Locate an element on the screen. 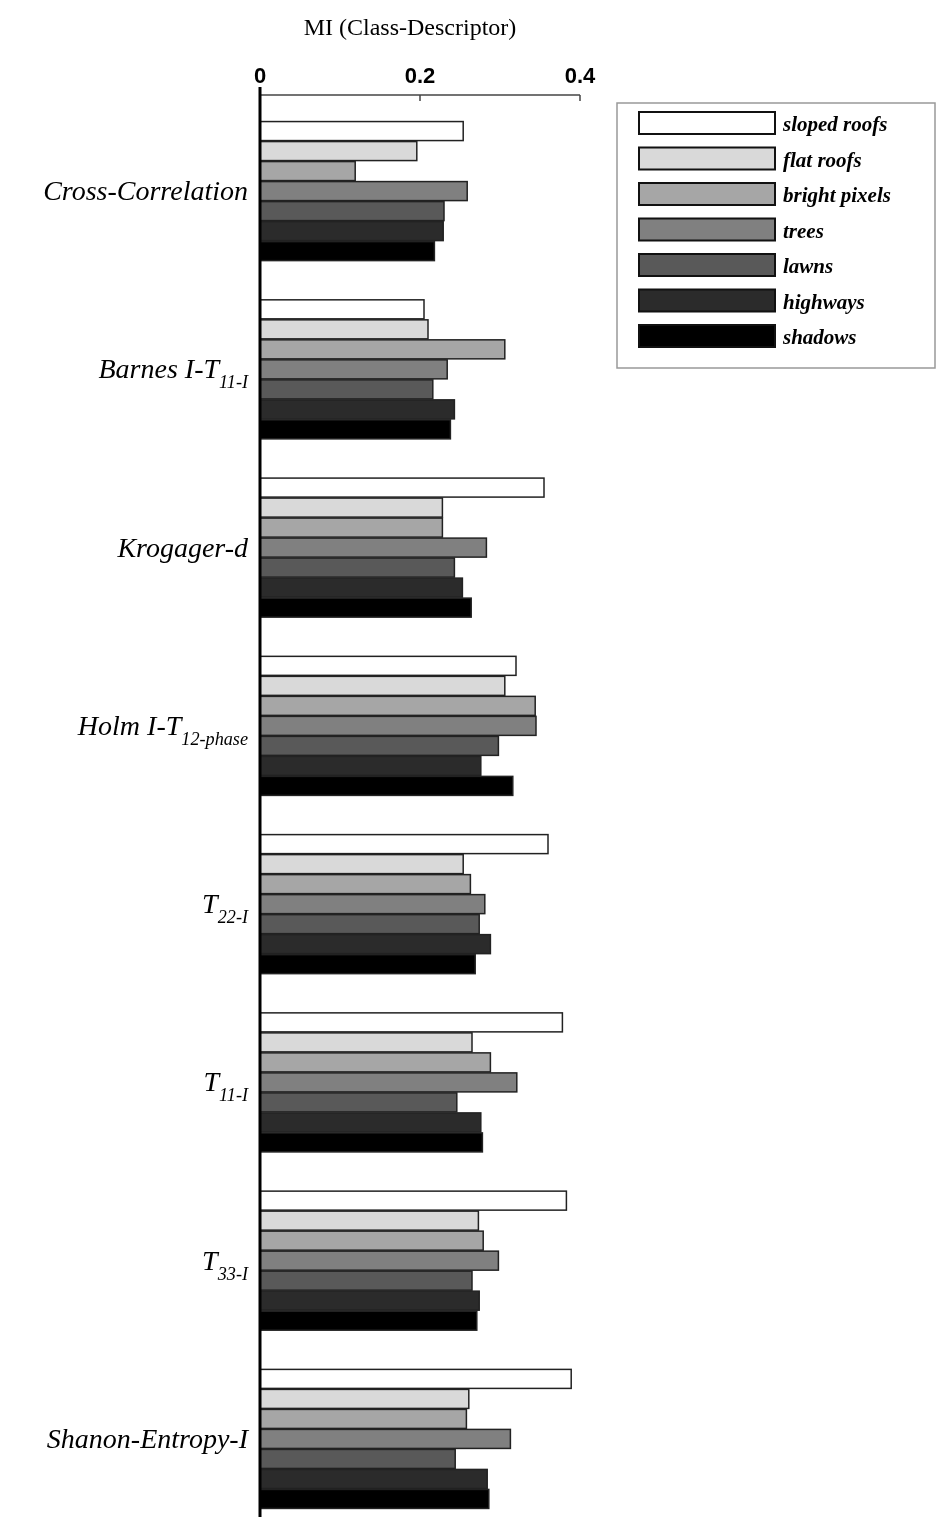 The width and height of the screenshot is (937, 1517). y-tick-label: Krogager-d is located at coordinates (182, 547).